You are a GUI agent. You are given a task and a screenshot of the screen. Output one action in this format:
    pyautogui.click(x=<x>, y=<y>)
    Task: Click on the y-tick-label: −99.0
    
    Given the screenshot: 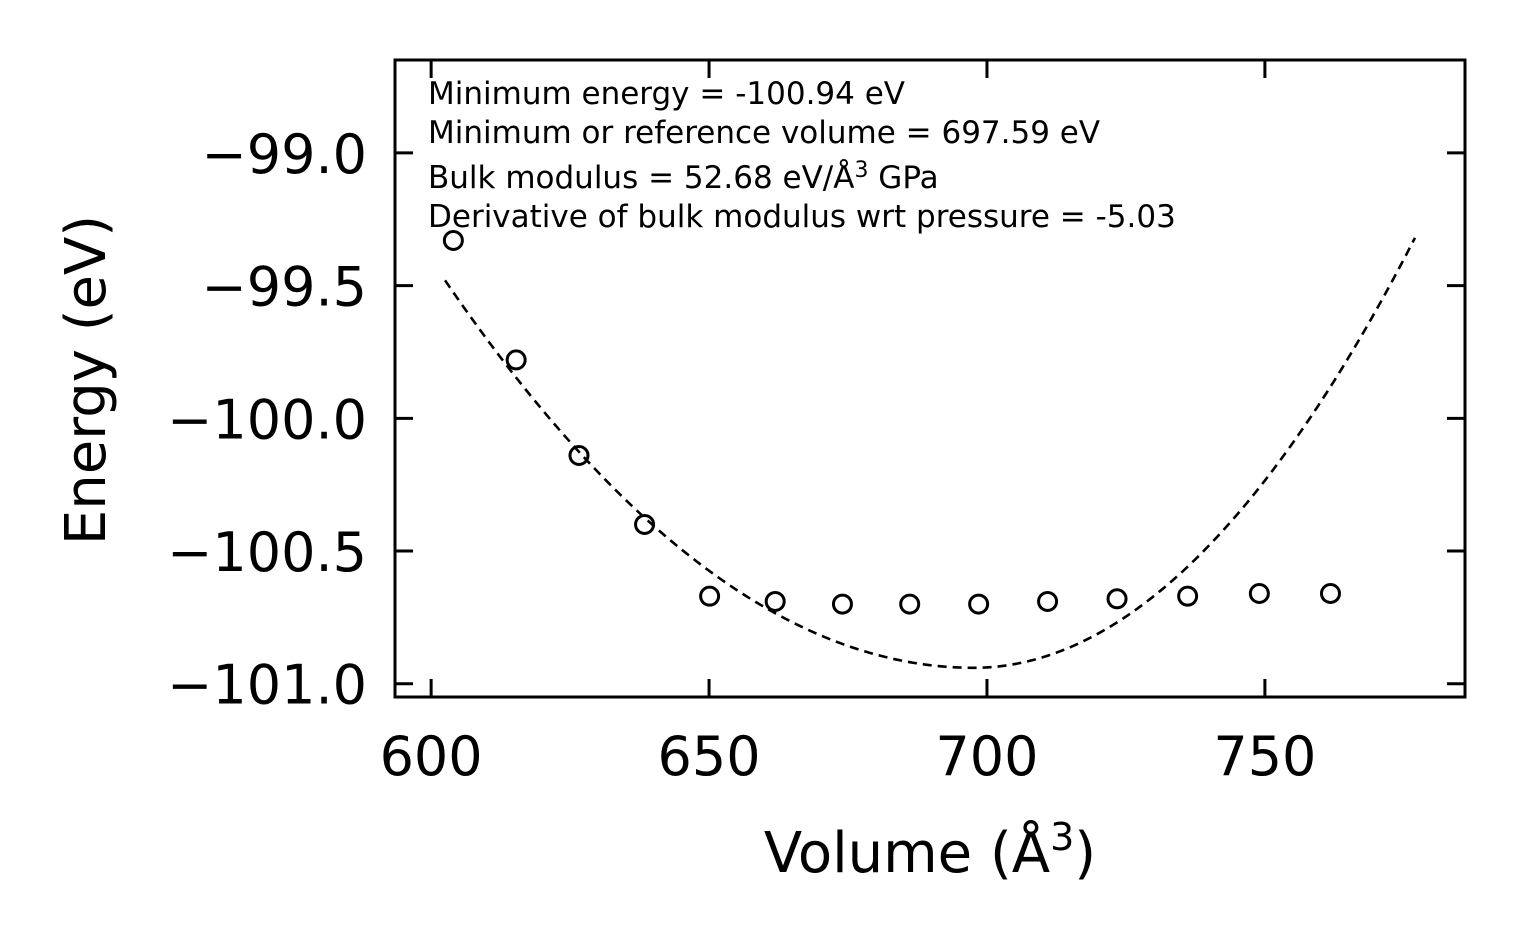 What is the action you would take?
    pyautogui.click(x=284, y=154)
    